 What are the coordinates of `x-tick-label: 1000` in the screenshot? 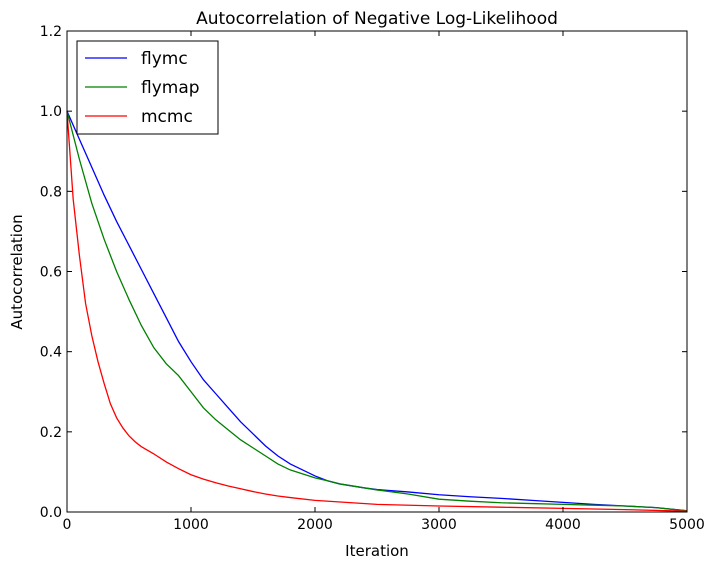 It's located at (191, 525).